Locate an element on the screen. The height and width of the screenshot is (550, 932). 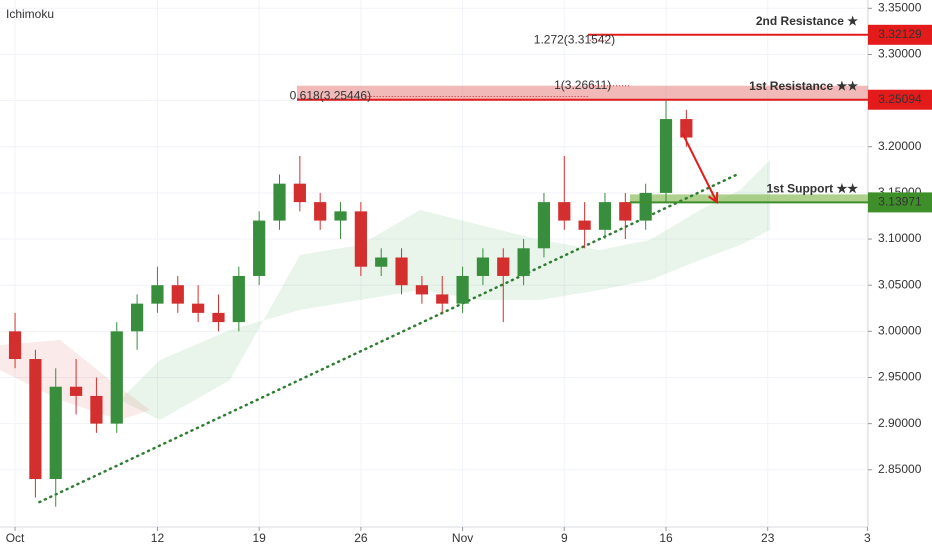
y-tick-label: 3.20000 is located at coordinates (900, 146).